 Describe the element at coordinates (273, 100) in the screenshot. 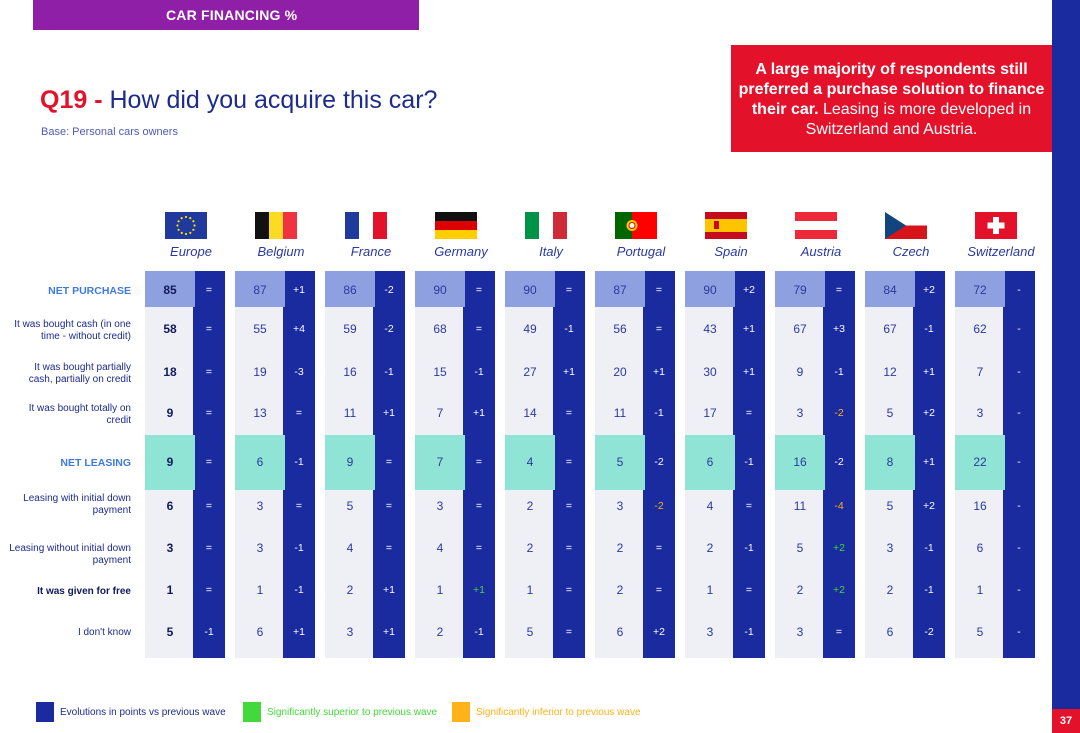

I see `question-text: How did you acquire this car?` at that location.